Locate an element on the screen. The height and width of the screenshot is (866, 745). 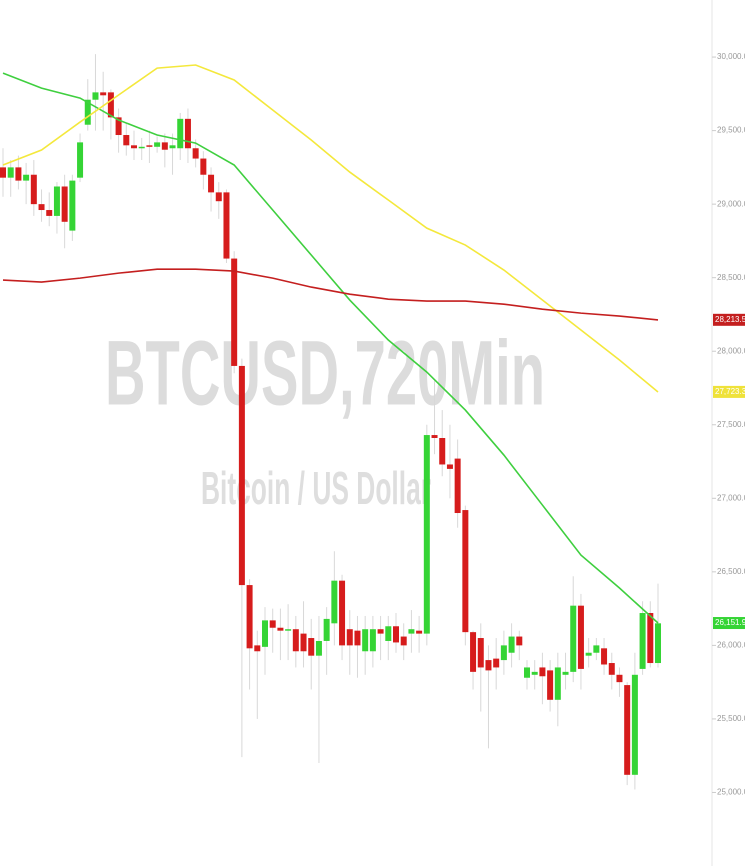
y-tick-label: 25,500.00 is located at coordinates (731, 718).